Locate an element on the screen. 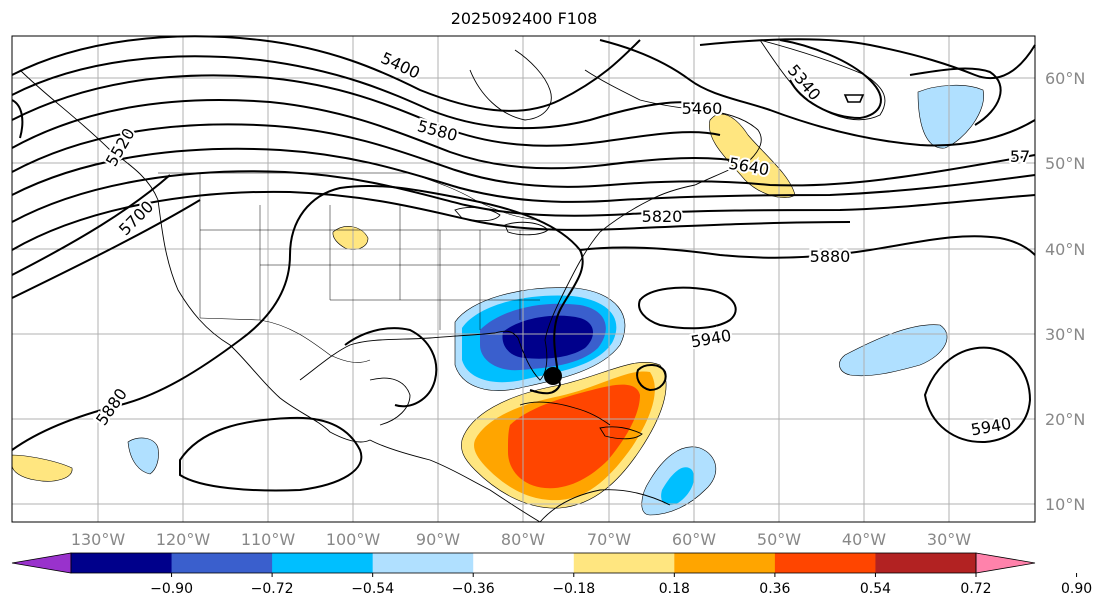  lon-label-80: 80°W is located at coordinates (523, 539).